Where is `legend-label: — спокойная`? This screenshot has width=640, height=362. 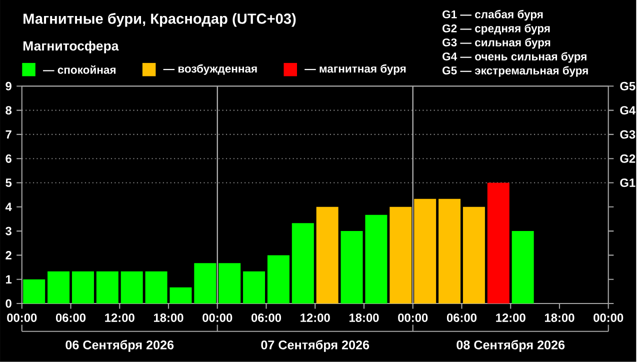
legend-label: — спокойная is located at coordinates (79, 69).